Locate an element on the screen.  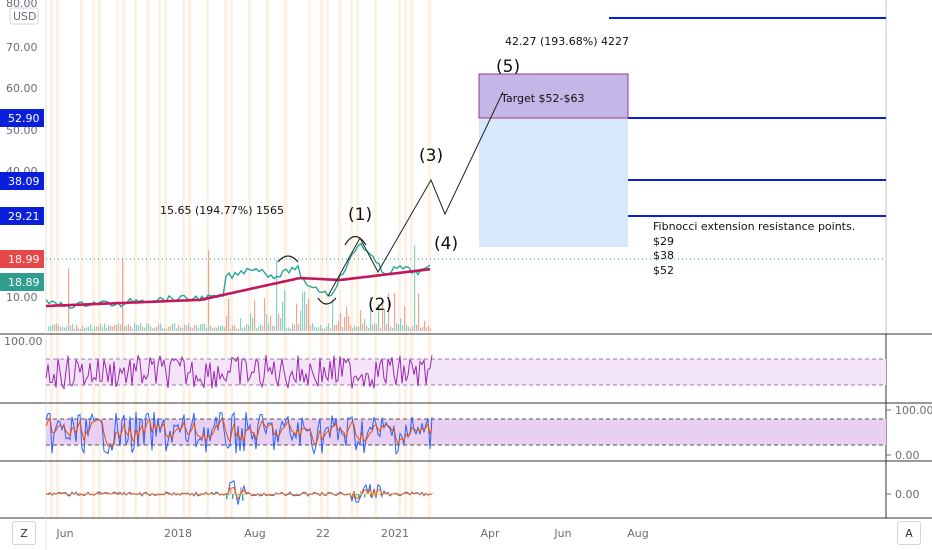
measure-label-1: 15.65 (194.77%) 1565 is located at coordinates (222, 210).